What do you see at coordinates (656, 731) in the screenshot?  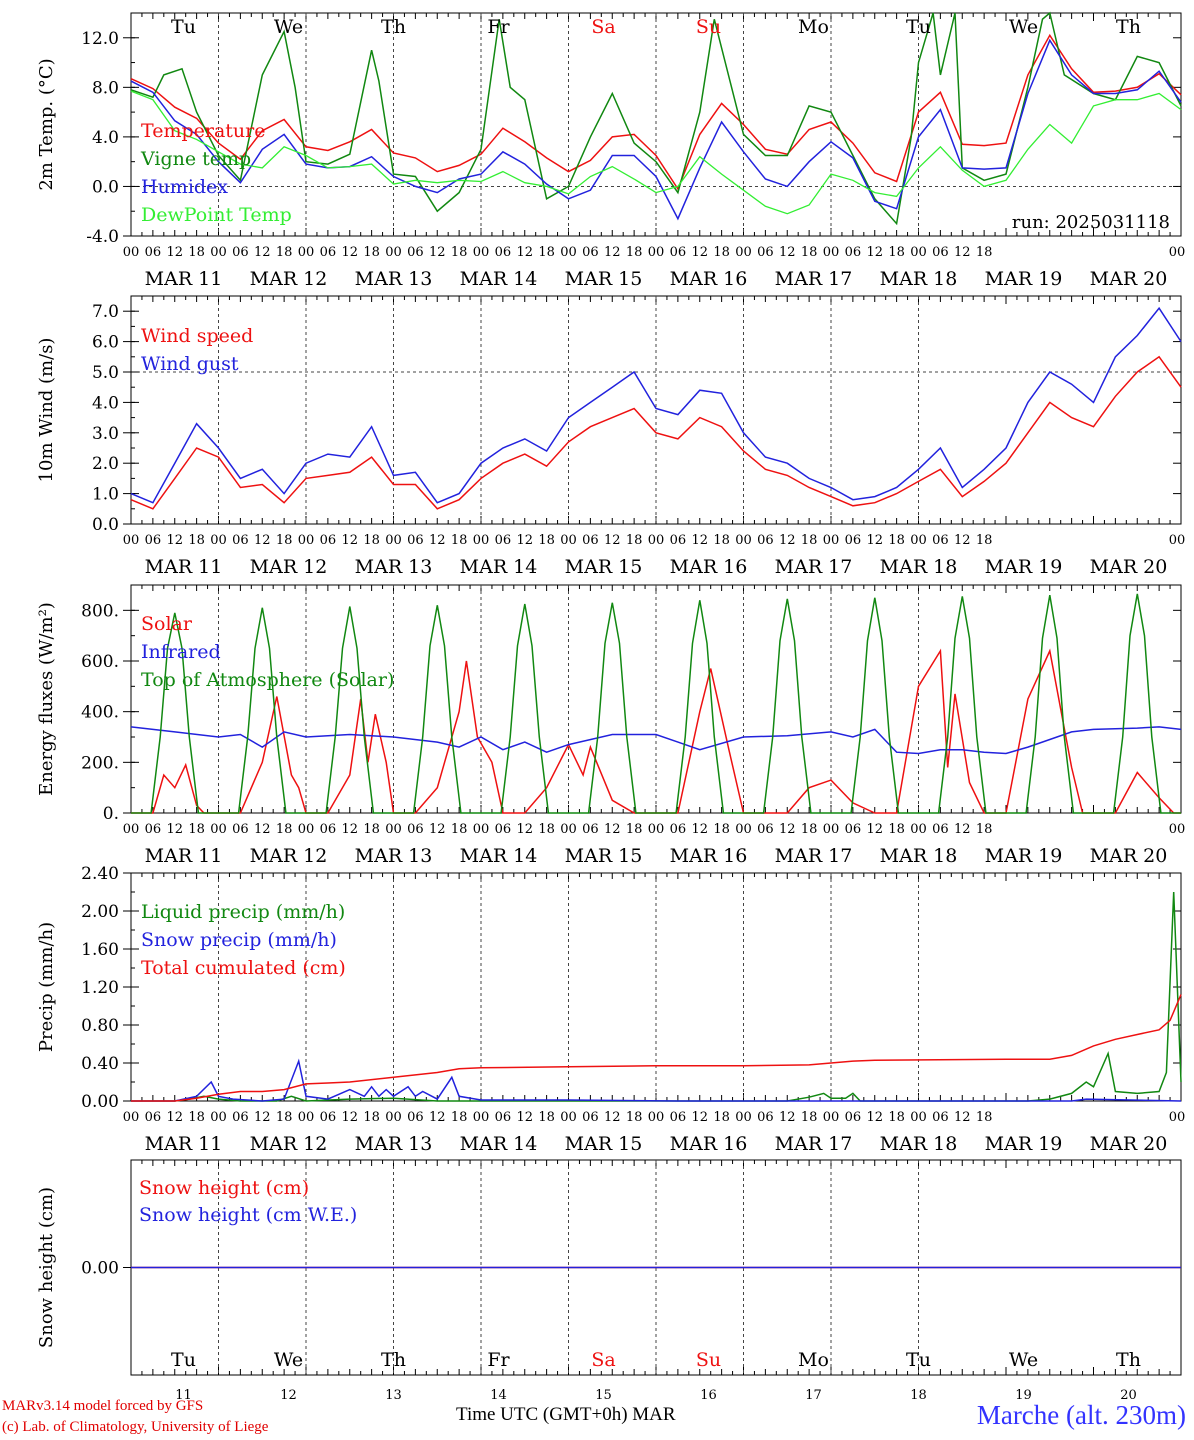 I see `series-line-solar` at bounding box center [656, 731].